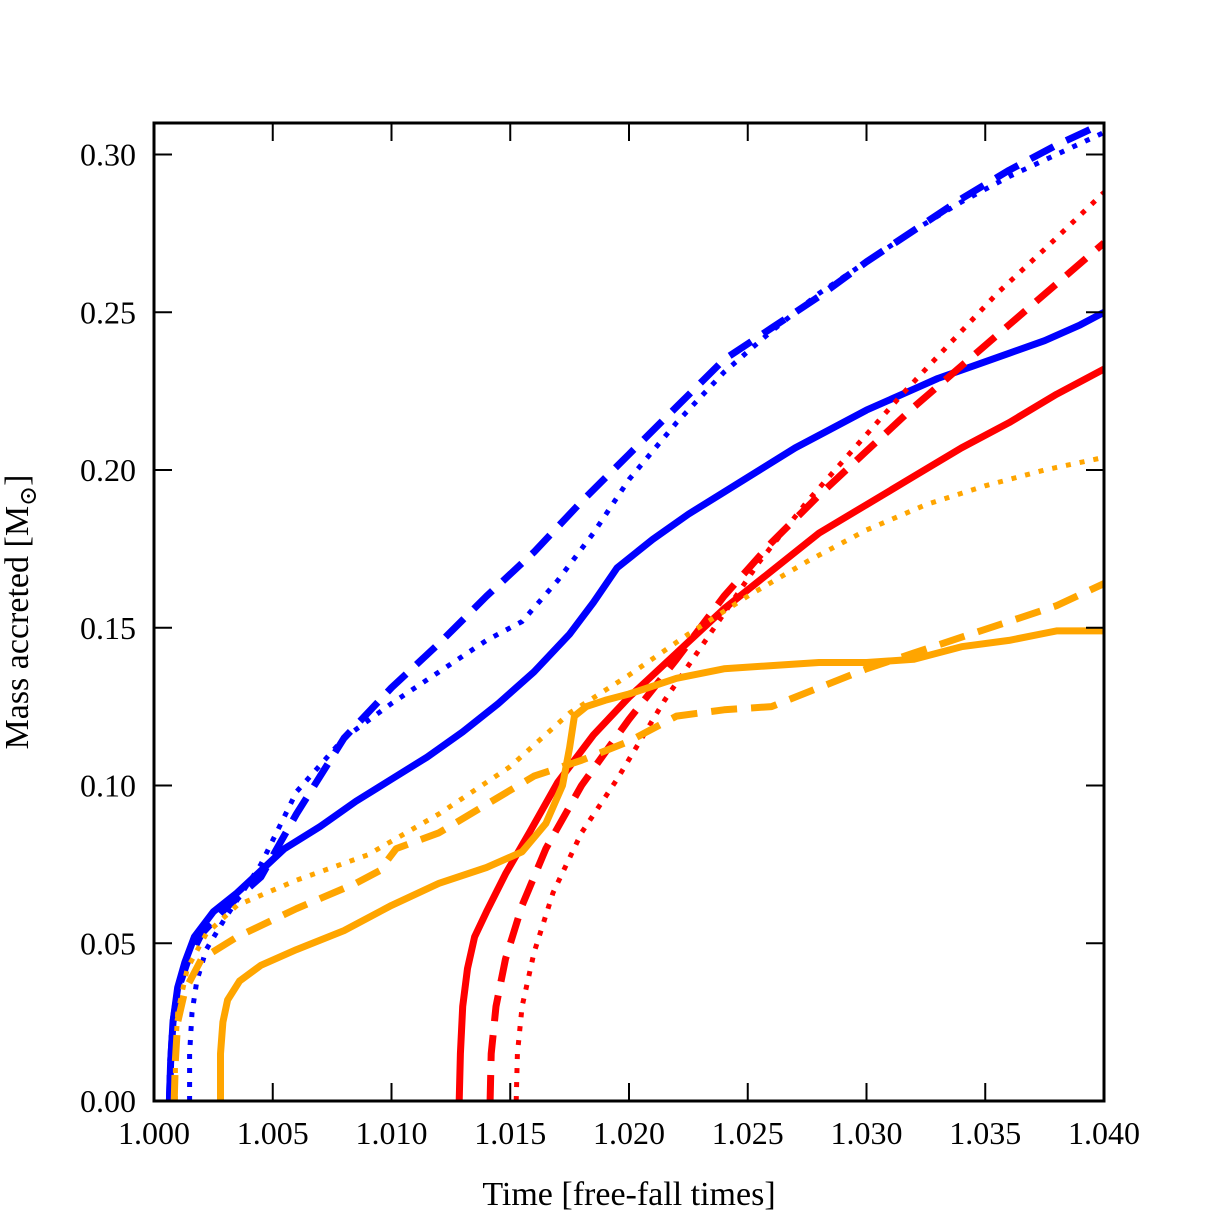  What do you see at coordinates (510, 1133) in the screenshot?
I see `x-tick-label: 1.015` at bounding box center [510, 1133].